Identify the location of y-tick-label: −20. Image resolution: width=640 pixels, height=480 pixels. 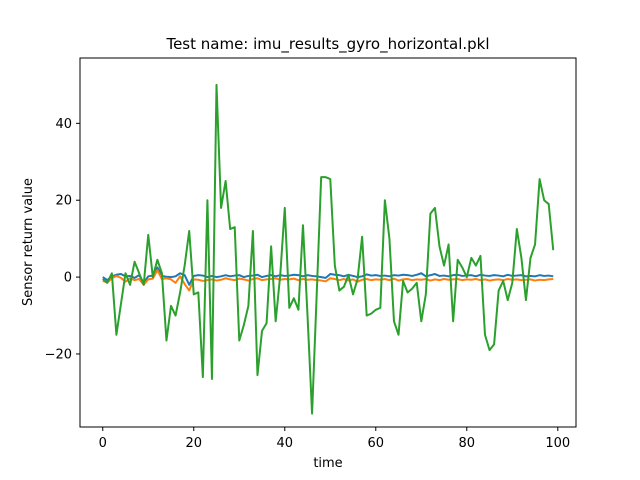
(58, 354).